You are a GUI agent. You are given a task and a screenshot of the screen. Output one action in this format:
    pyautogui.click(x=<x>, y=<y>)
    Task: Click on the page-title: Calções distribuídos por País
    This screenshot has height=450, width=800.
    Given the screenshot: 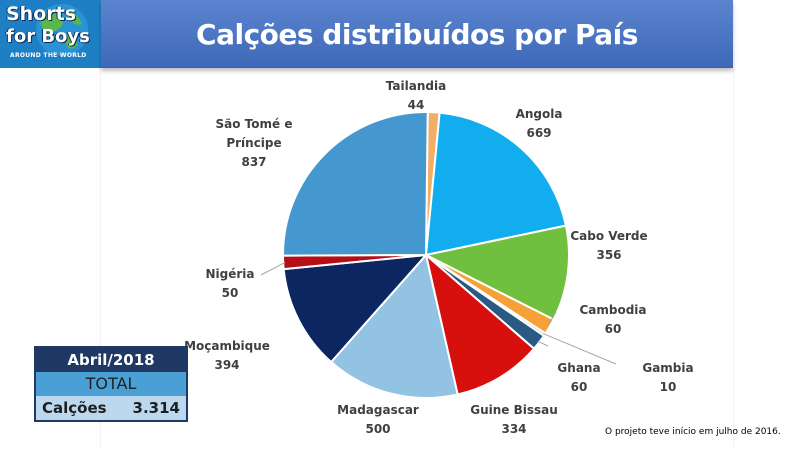 What is the action you would take?
    pyautogui.click(x=417, y=34)
    